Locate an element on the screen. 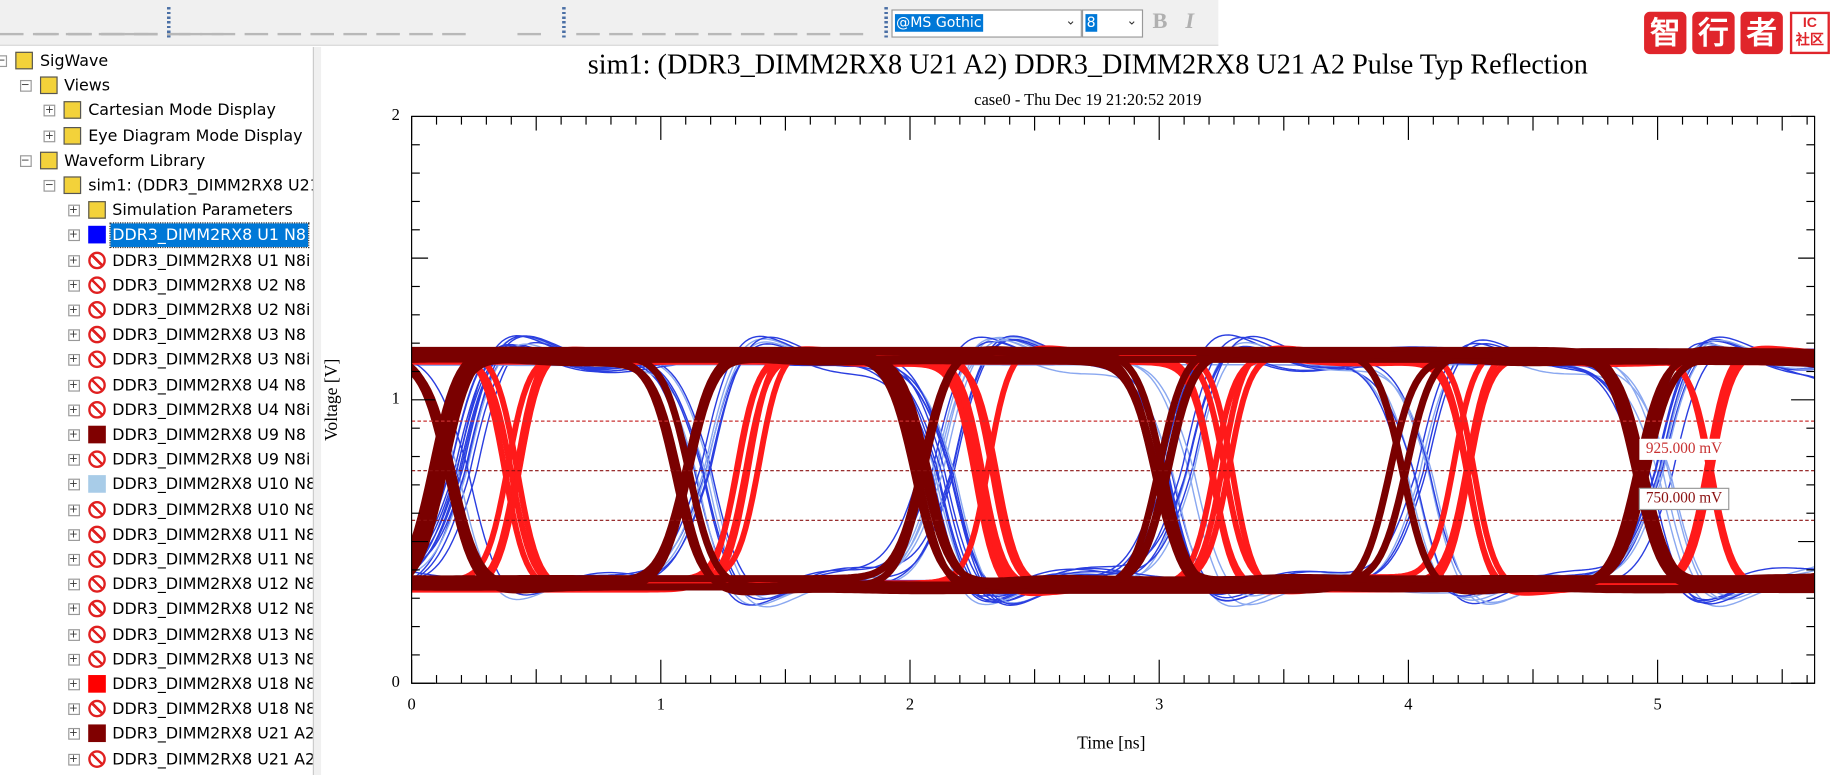 The image size is (1844, 775). size-combo: 8 ⌄ is located at coordinates (1112, 23).